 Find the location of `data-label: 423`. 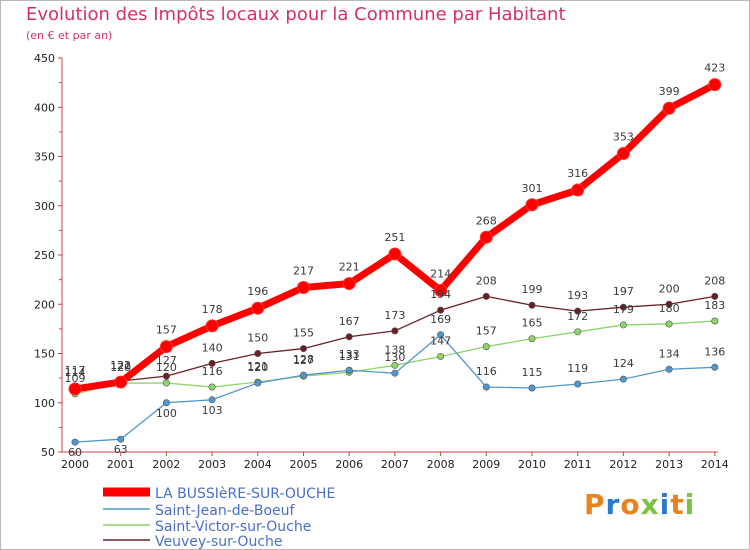

data-label: 423 is located at coordinates (714, 68).